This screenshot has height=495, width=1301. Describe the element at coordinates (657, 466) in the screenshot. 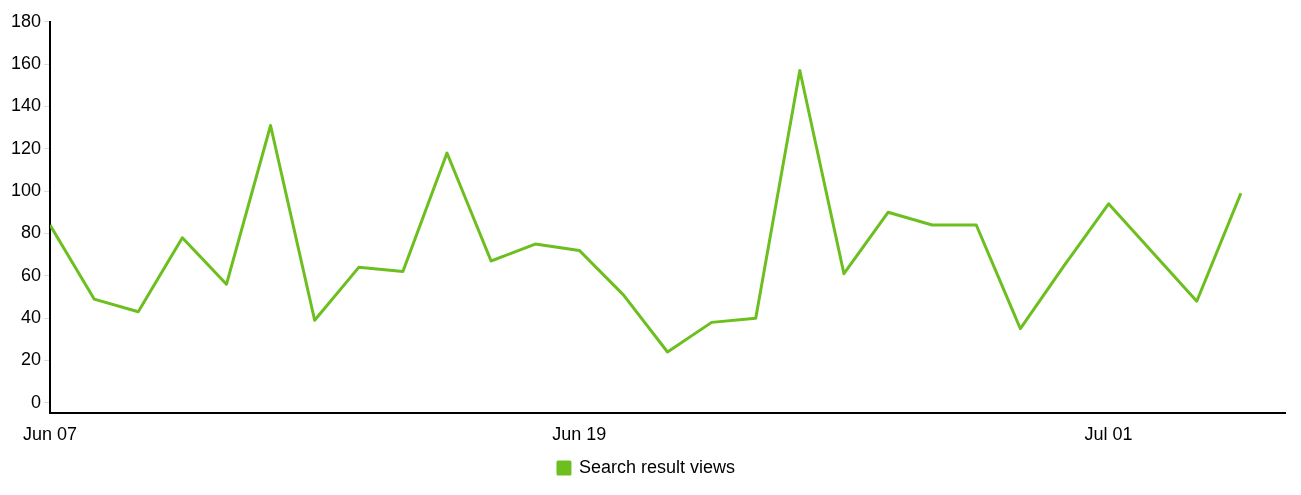

I see `legend-label: Search result views` at that location.